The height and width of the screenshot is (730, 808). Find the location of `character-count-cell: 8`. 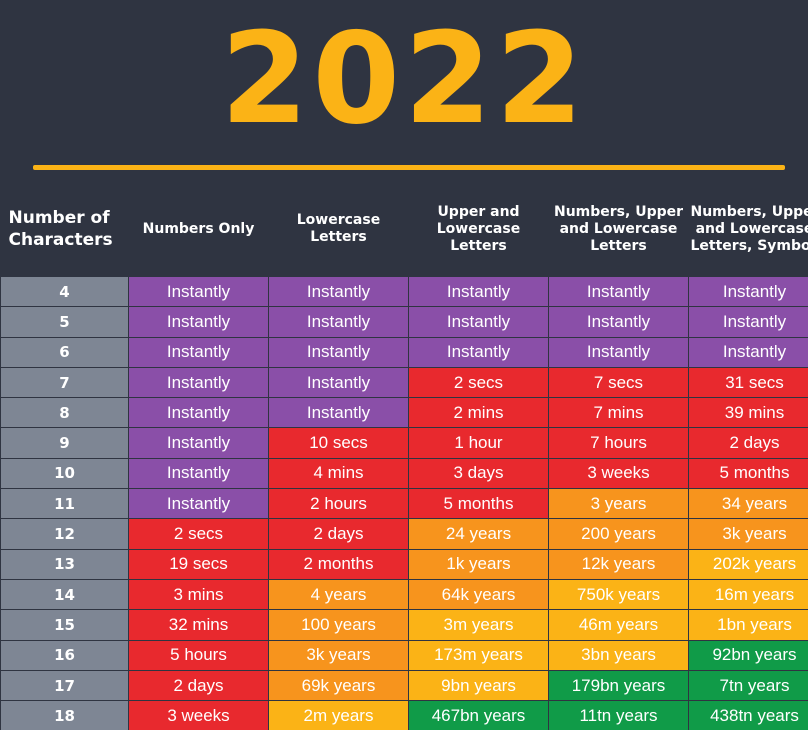

character-count-cell: 8 is located at coordinates (64, 413).